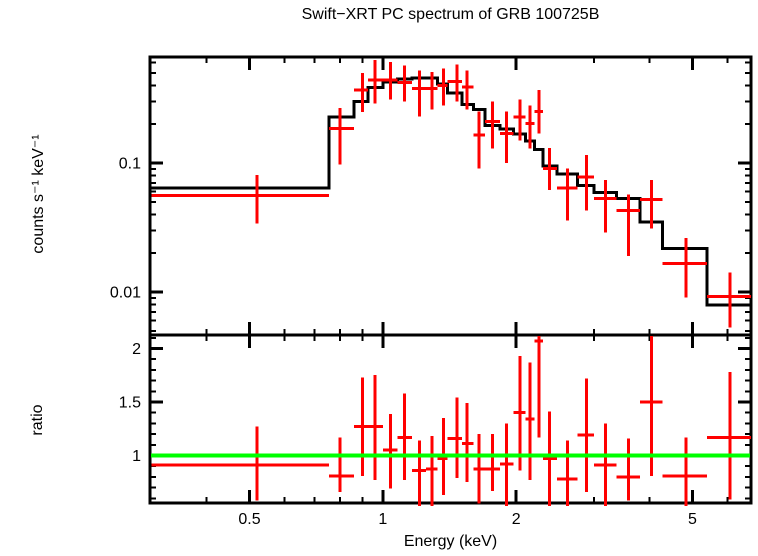  I want to click on ratio-tick-label: 2, so click(136, 349).